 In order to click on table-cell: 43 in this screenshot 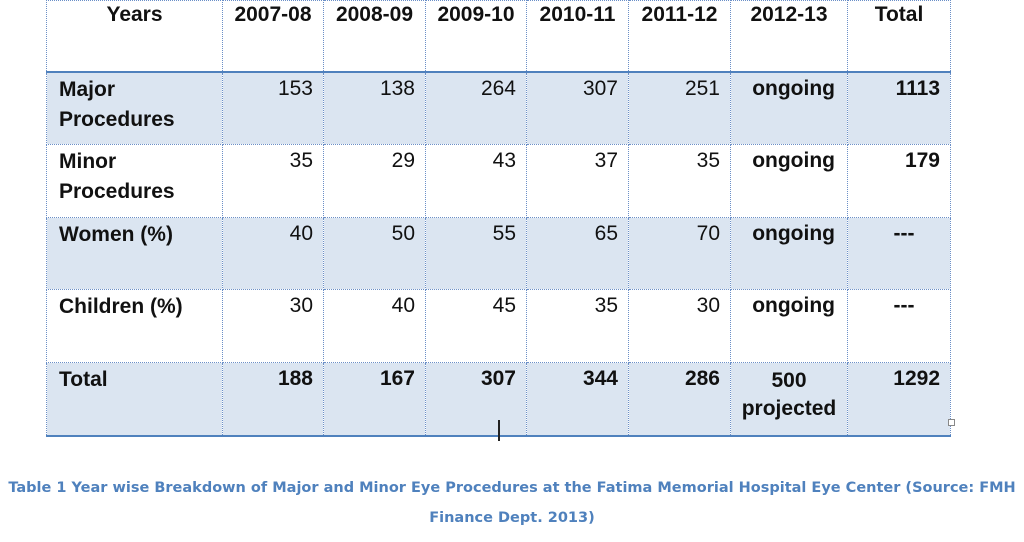, I will do `click(476, 181)`.